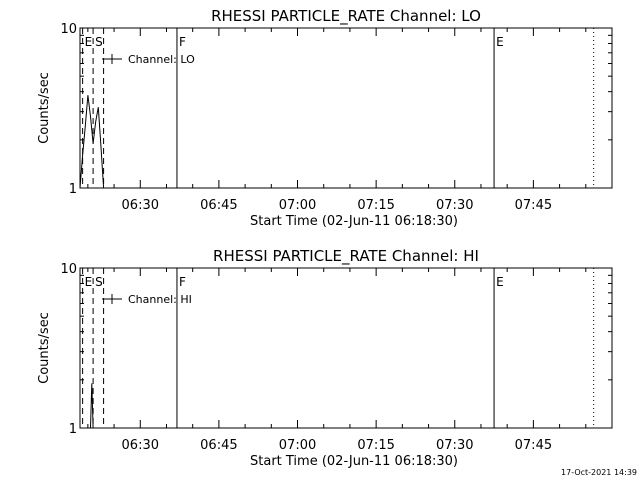  What do you see at coordinates (161, 59) in the screenshot?
I see `legend-label: Channel: LO` at bounding box center [161, 59].